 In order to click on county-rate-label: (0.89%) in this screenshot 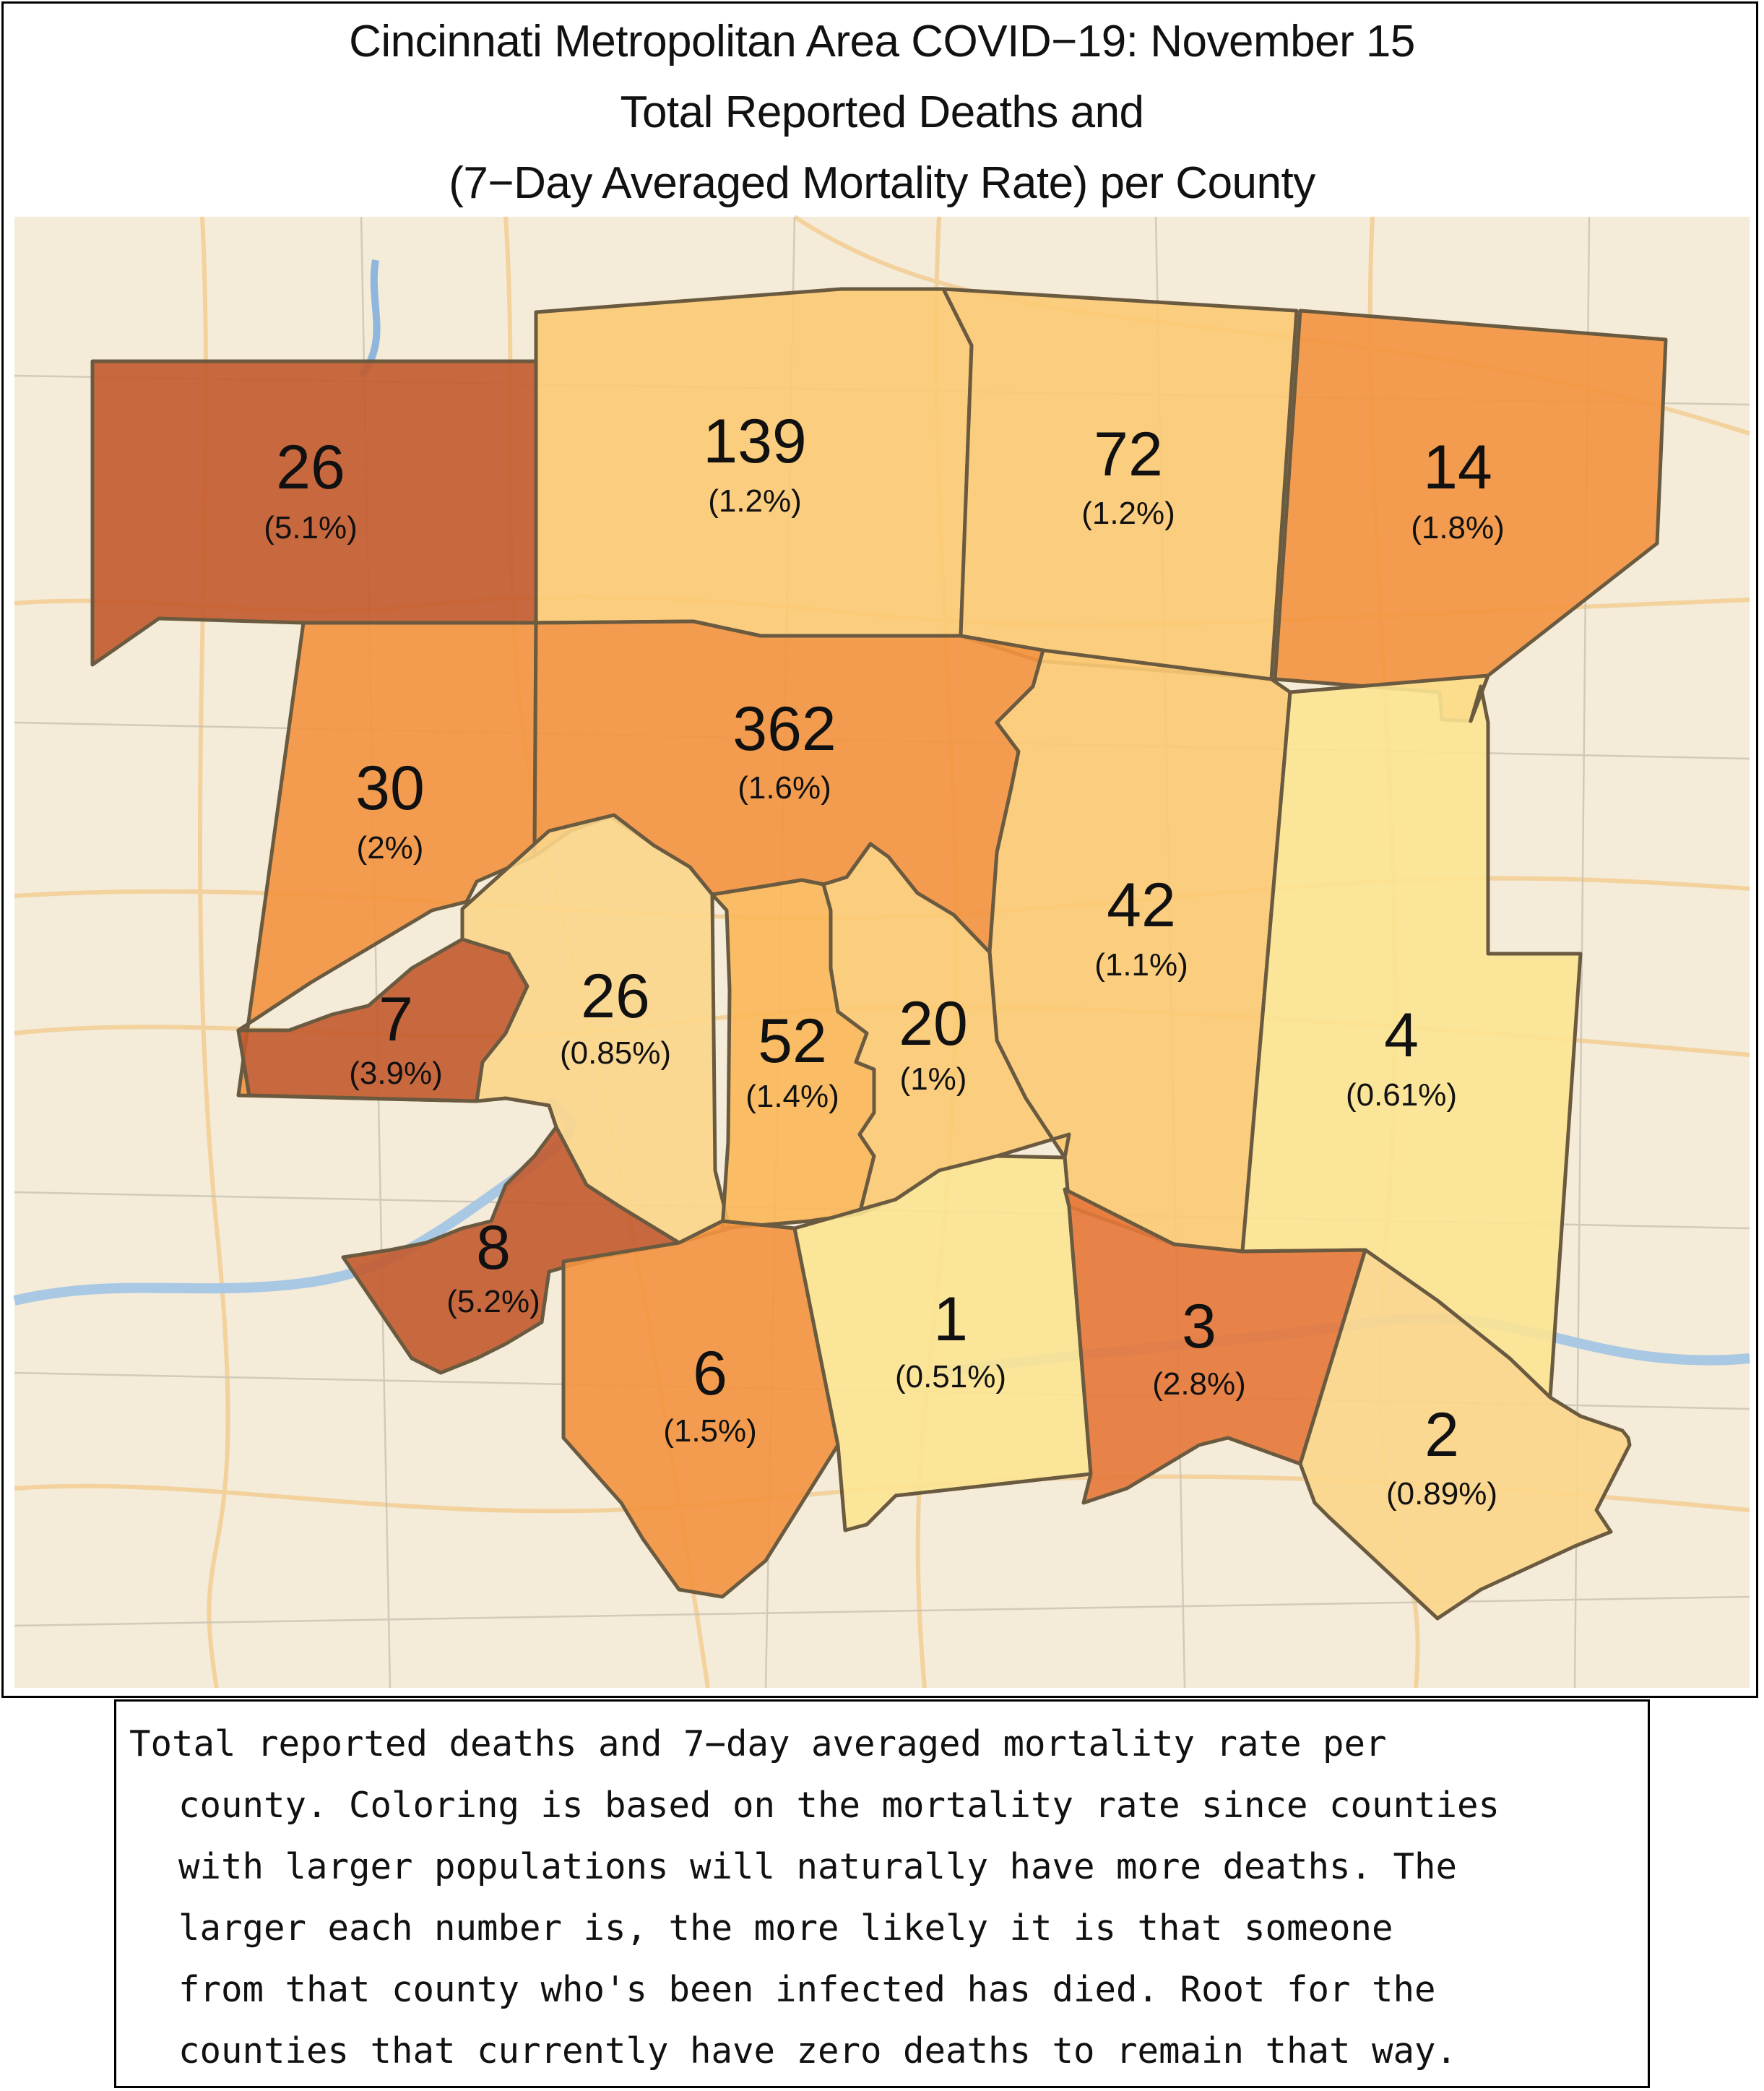, I will do `click(1441, 1494)`.